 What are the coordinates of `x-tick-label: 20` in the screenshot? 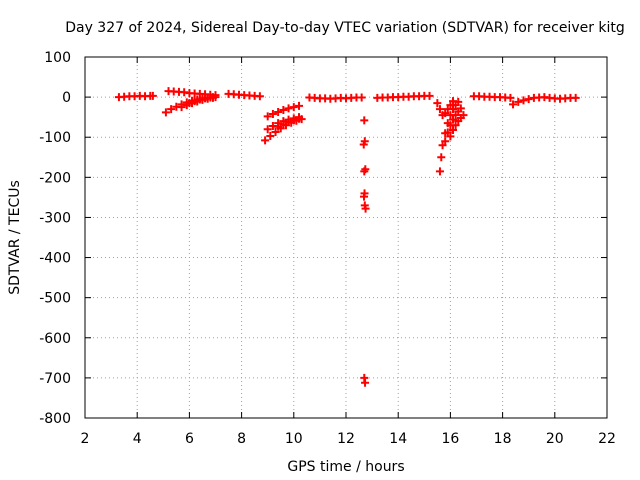 It's located at (555, 439).